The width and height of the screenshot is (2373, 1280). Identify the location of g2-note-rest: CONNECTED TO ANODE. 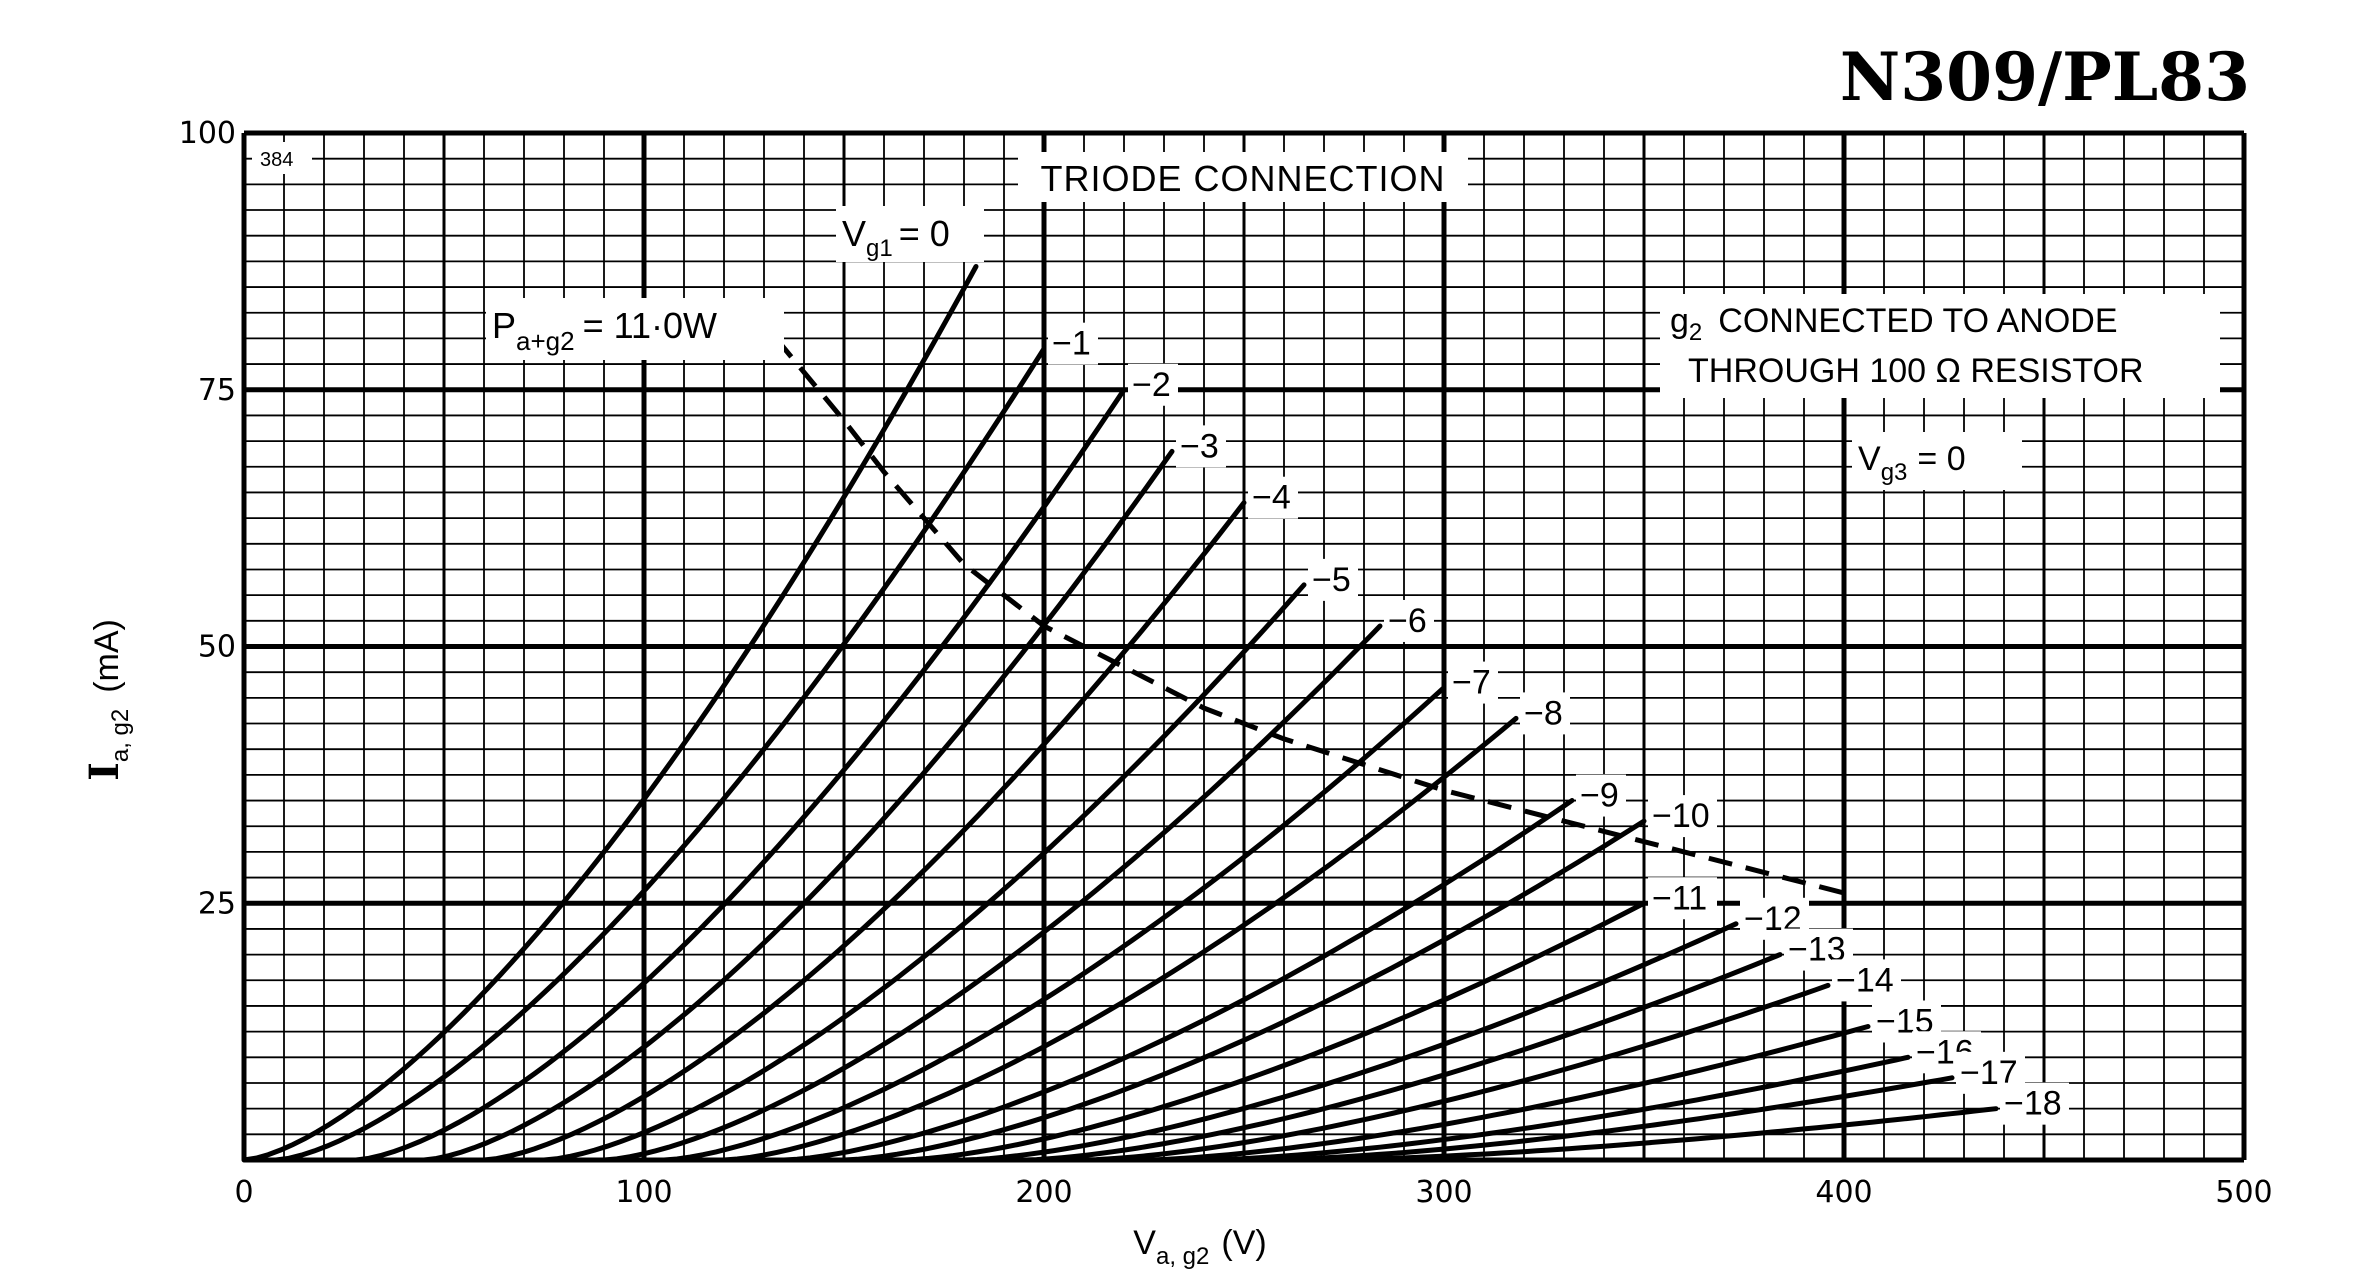
(1917, 321).